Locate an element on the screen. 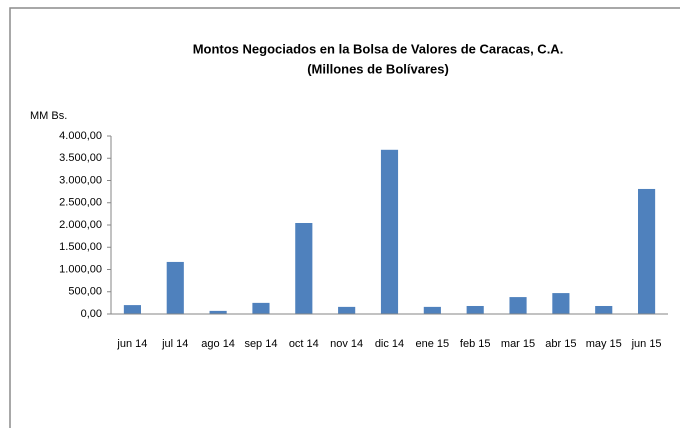  x-tick-label: abr 15 is located at coordinates (560, 344).